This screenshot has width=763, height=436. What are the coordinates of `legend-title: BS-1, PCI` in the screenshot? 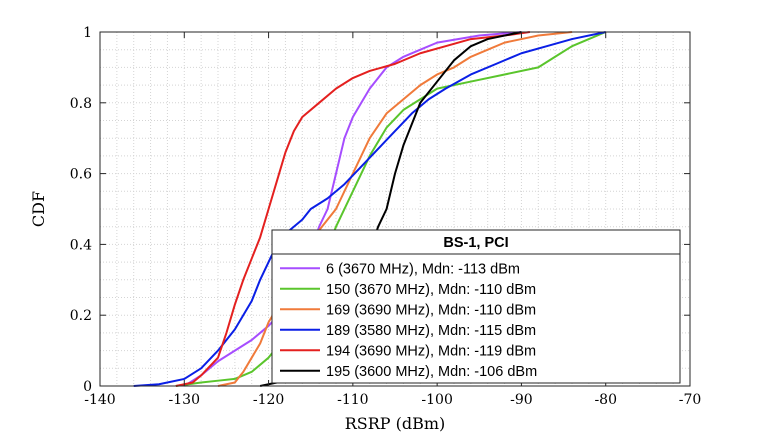 It's located at (475, 243).